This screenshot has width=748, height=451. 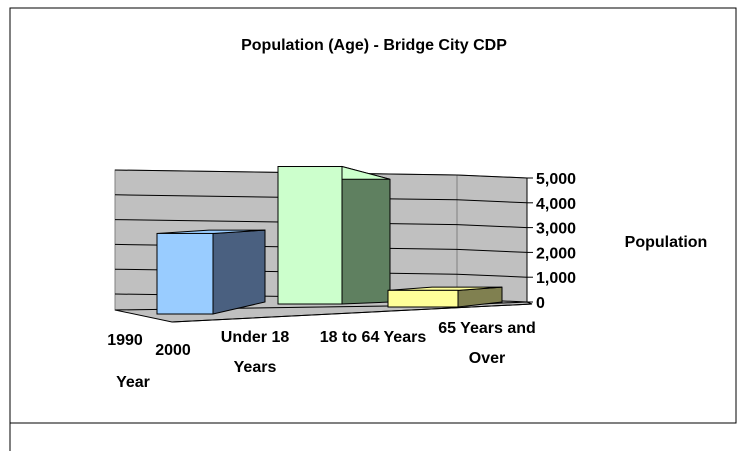 What do you see at coordinates (666, 242) in the screenshot?
I see `y-axis-label: Population` at bounding box center [666, 242].